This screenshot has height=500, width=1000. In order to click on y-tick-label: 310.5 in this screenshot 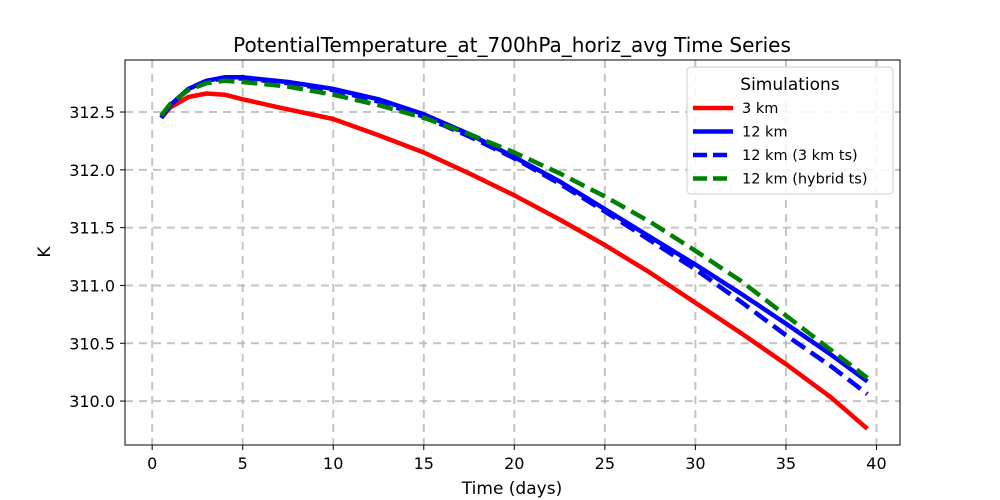, I will do `click(92, 343)`.